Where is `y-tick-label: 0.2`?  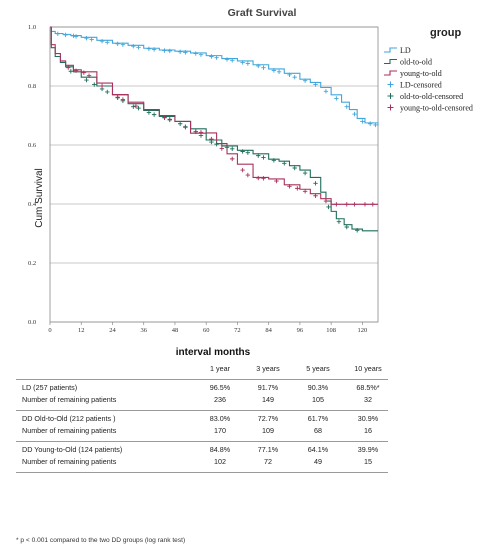 y-tick-label: 0.2 is located at coordinates (32, 263).